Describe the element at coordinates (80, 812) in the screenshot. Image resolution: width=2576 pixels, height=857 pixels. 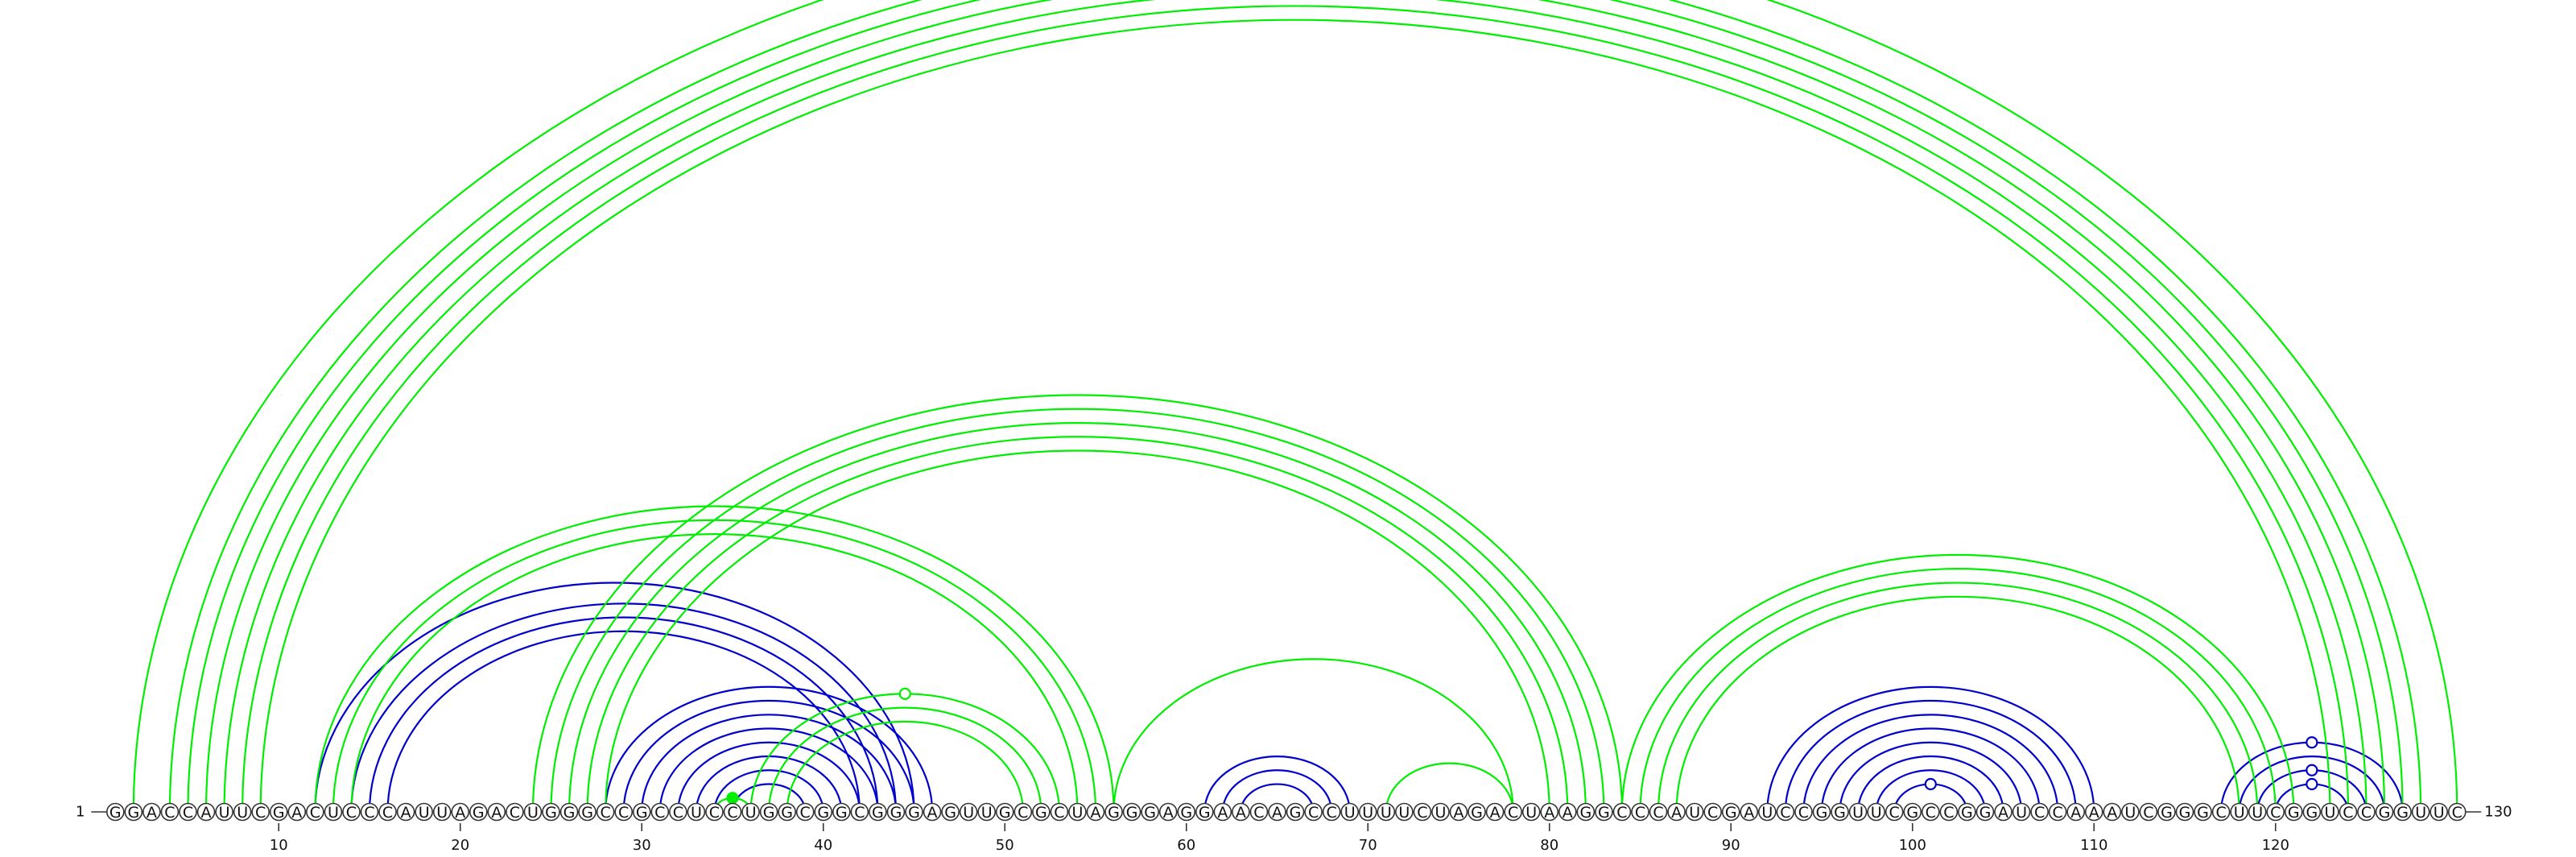
I see `start-position-label: 1` at that location.